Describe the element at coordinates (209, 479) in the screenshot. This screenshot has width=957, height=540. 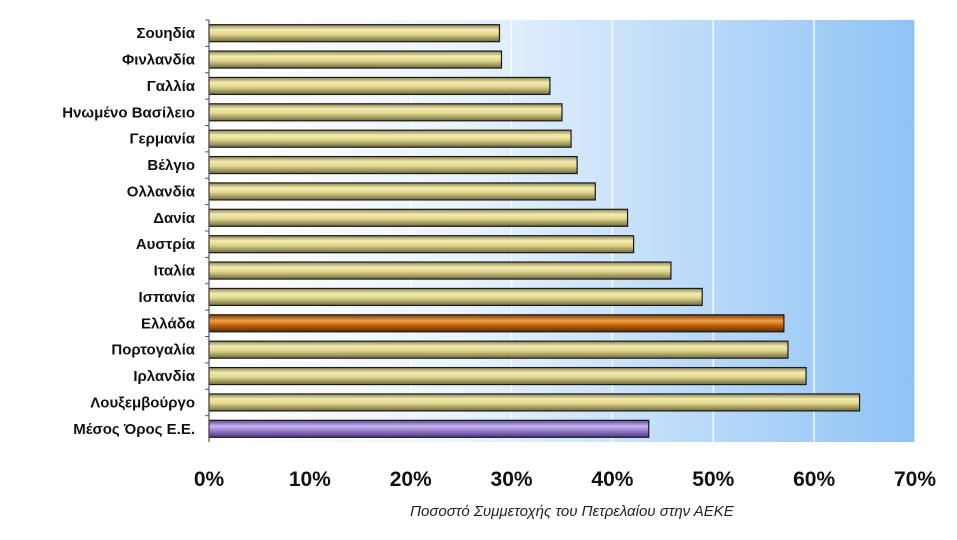
I see `x-tick-label: 0%` at that location.